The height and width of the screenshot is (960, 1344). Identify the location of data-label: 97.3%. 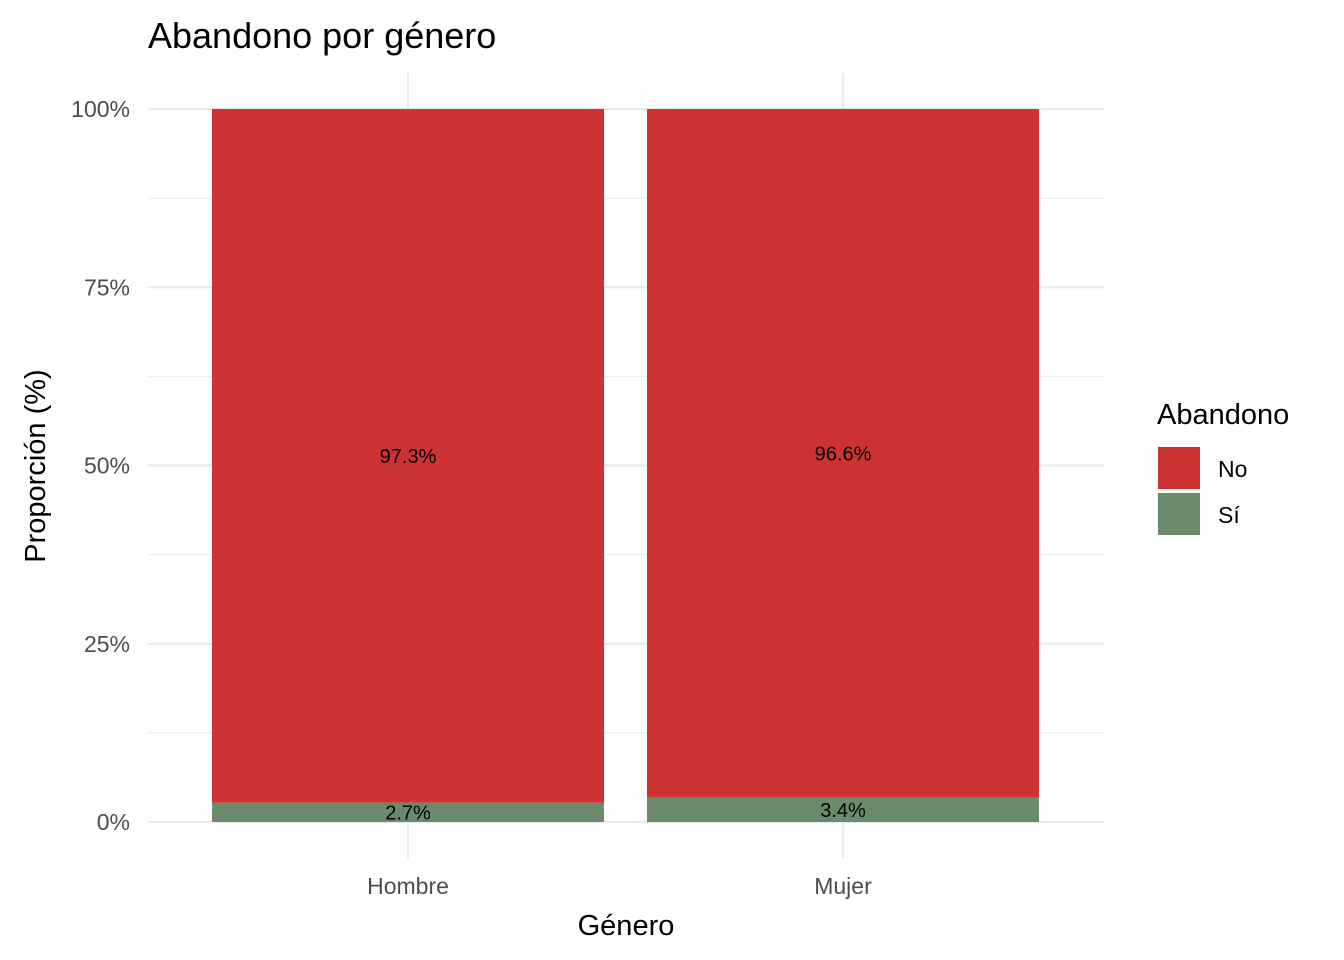
(408, 457).